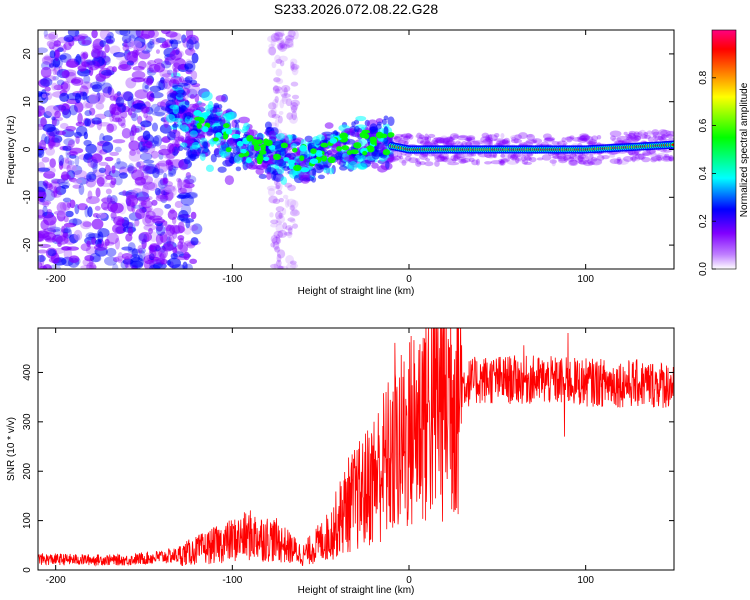 This screenshot has height=600, width=750. I want to click on y-tick-label: -20, so click(27, 244).